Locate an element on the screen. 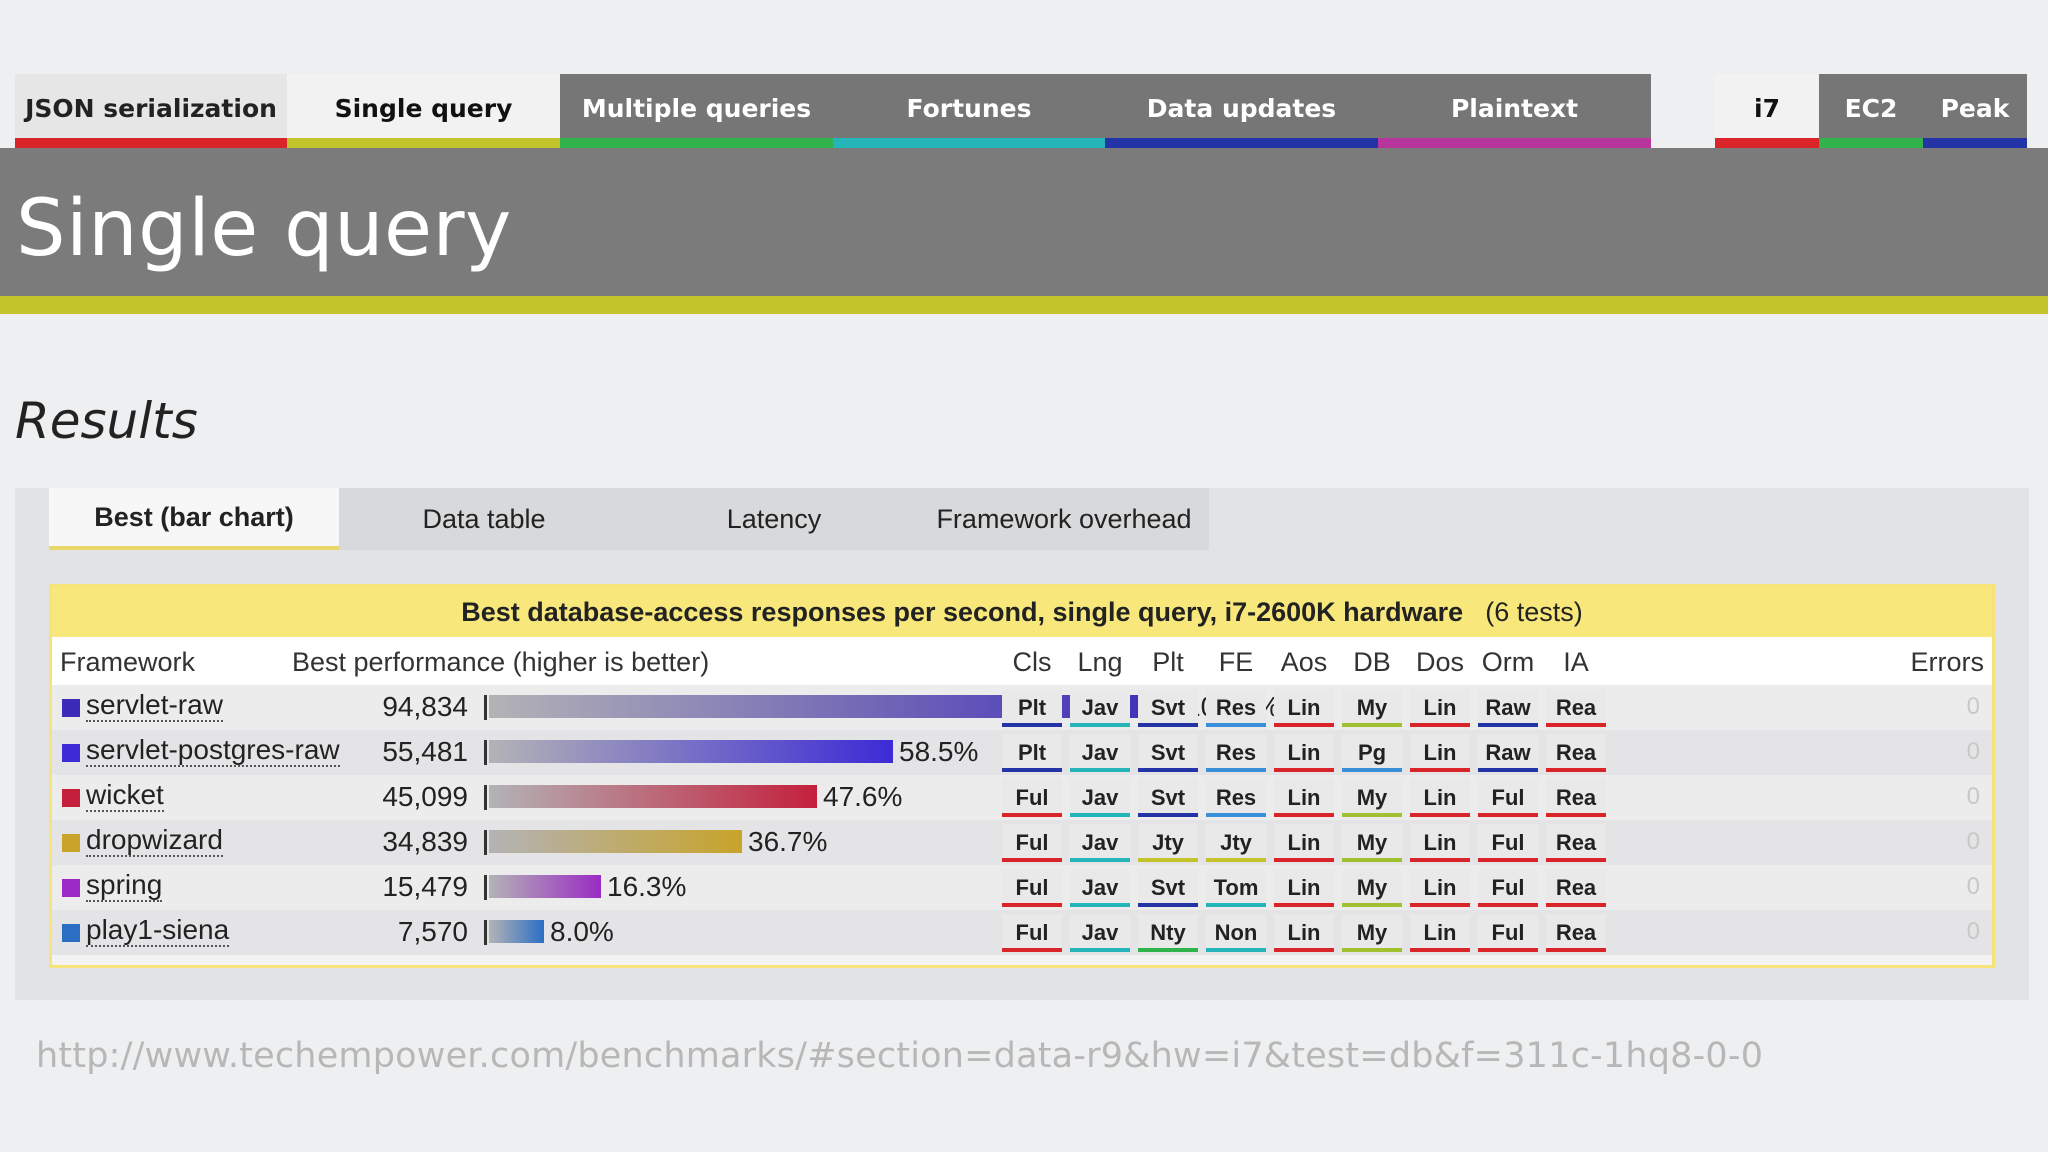 The width and height of the screenshot is (2048, 1152). attribute-badge: Nty is located at coordinates (1168, 933).